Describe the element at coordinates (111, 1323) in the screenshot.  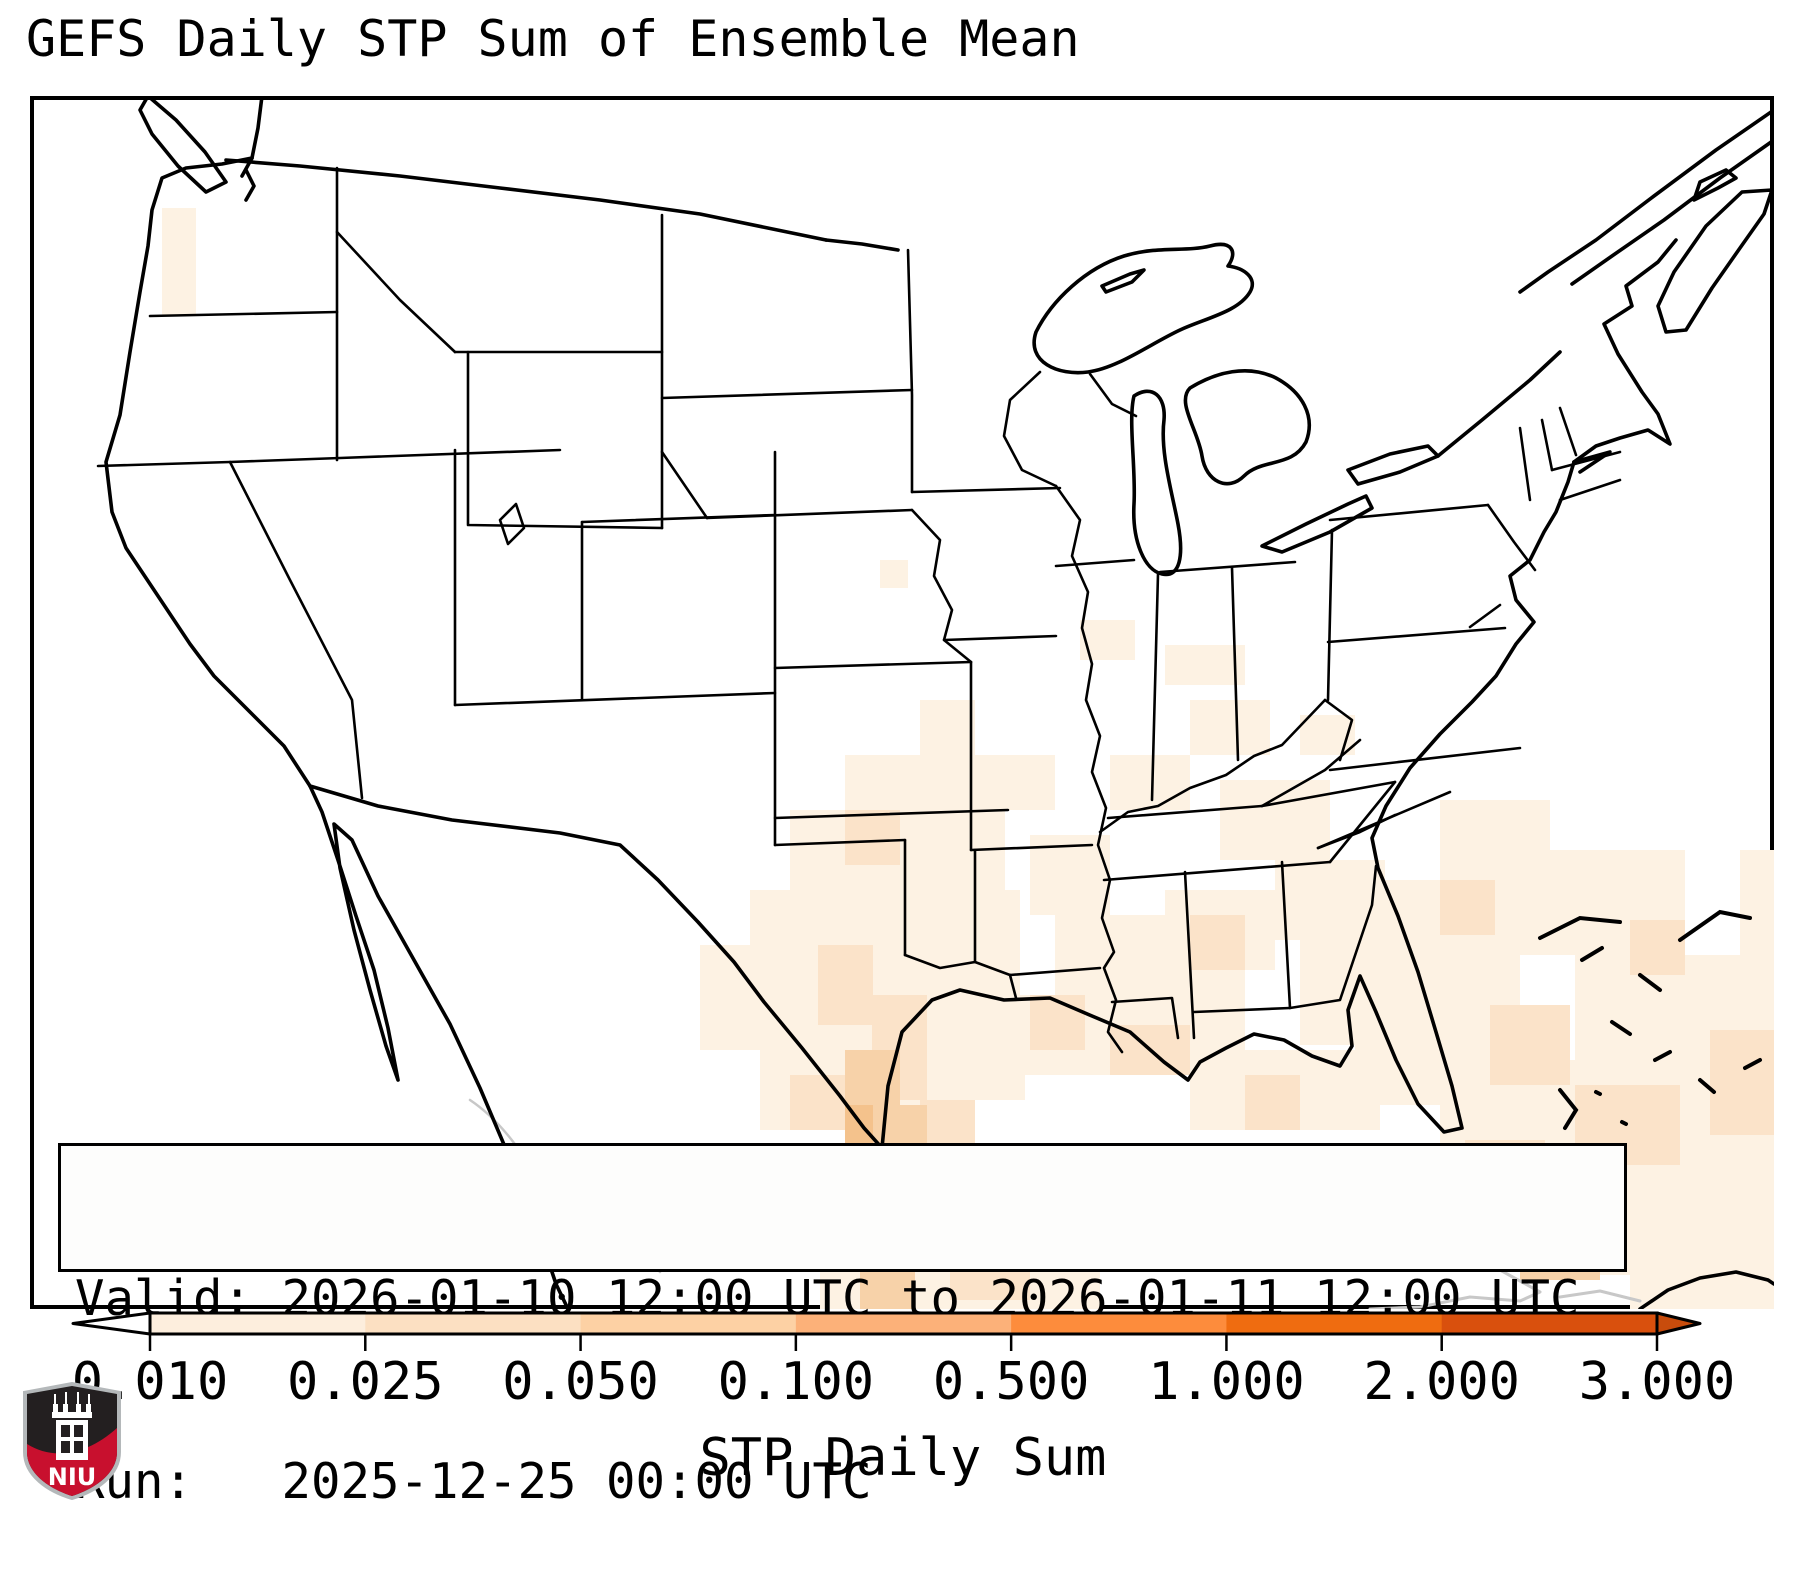
I see `colorbar-under-arrow` at that location.